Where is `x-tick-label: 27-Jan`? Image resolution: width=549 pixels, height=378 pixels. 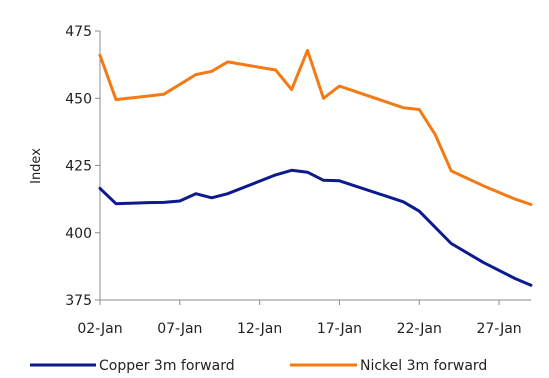 x-tick-label: 27-Jan is located at coordinates (498, 329).